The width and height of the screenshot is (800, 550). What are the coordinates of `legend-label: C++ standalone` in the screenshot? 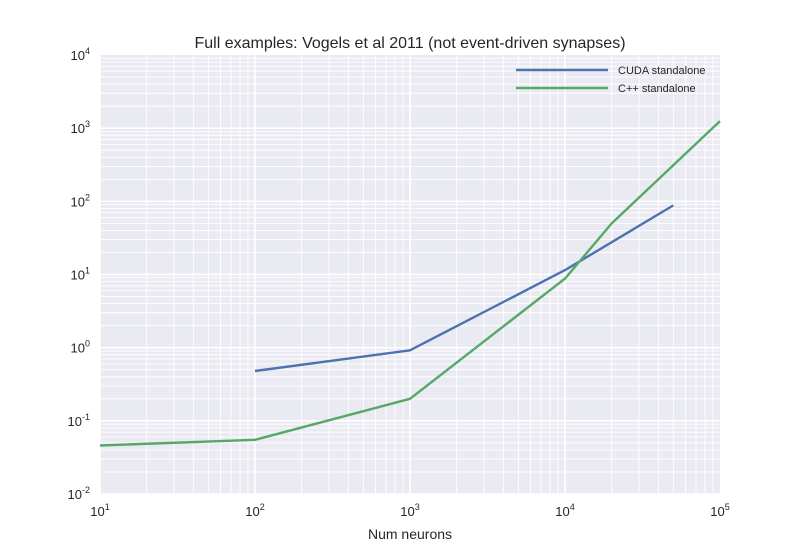 It's located at (657, 89).